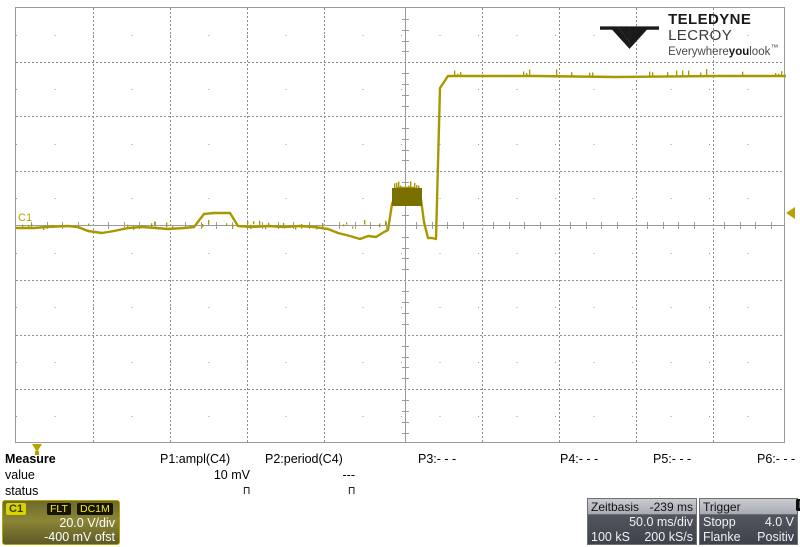  I want to click on measure-col-header-p2: P2:period(C4), so click(304, 459).